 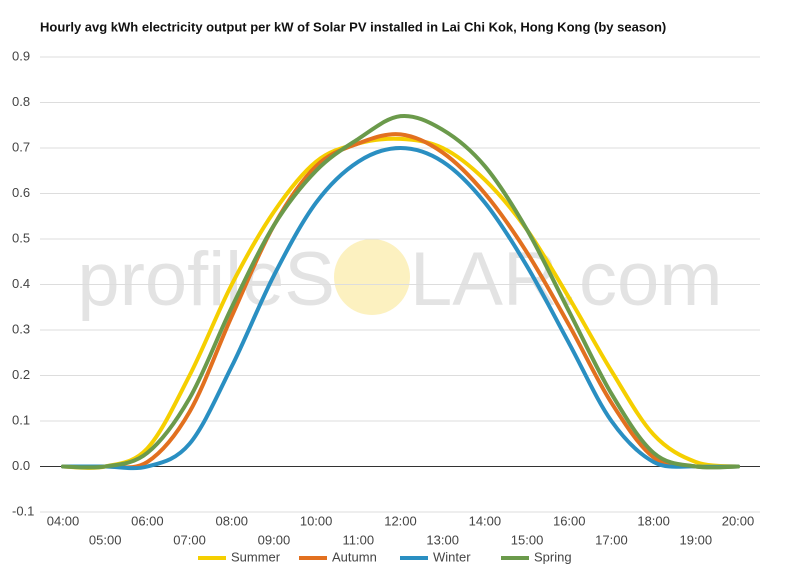 What do you see at coordinates (653, 520) in the screenshot?
I see `x-tick-label: 18:00` at bounding box center [653, 520].